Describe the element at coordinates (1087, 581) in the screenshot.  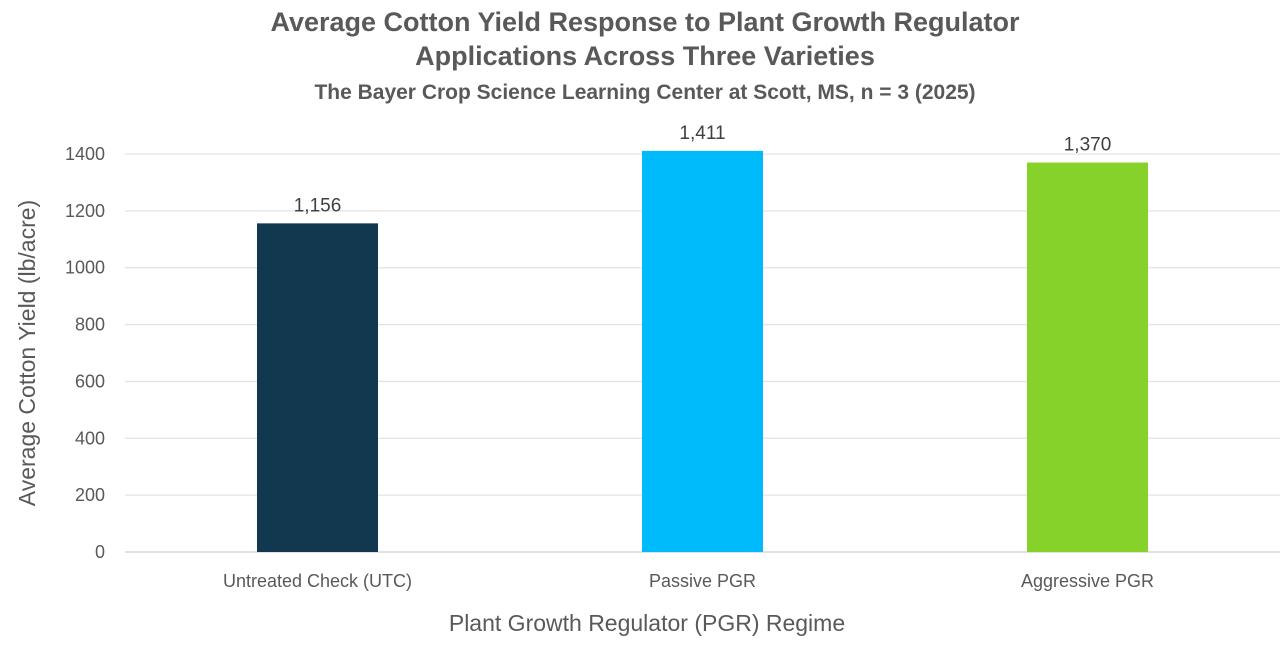
I see `x-tick-label: Aggressive PGR` at that location.